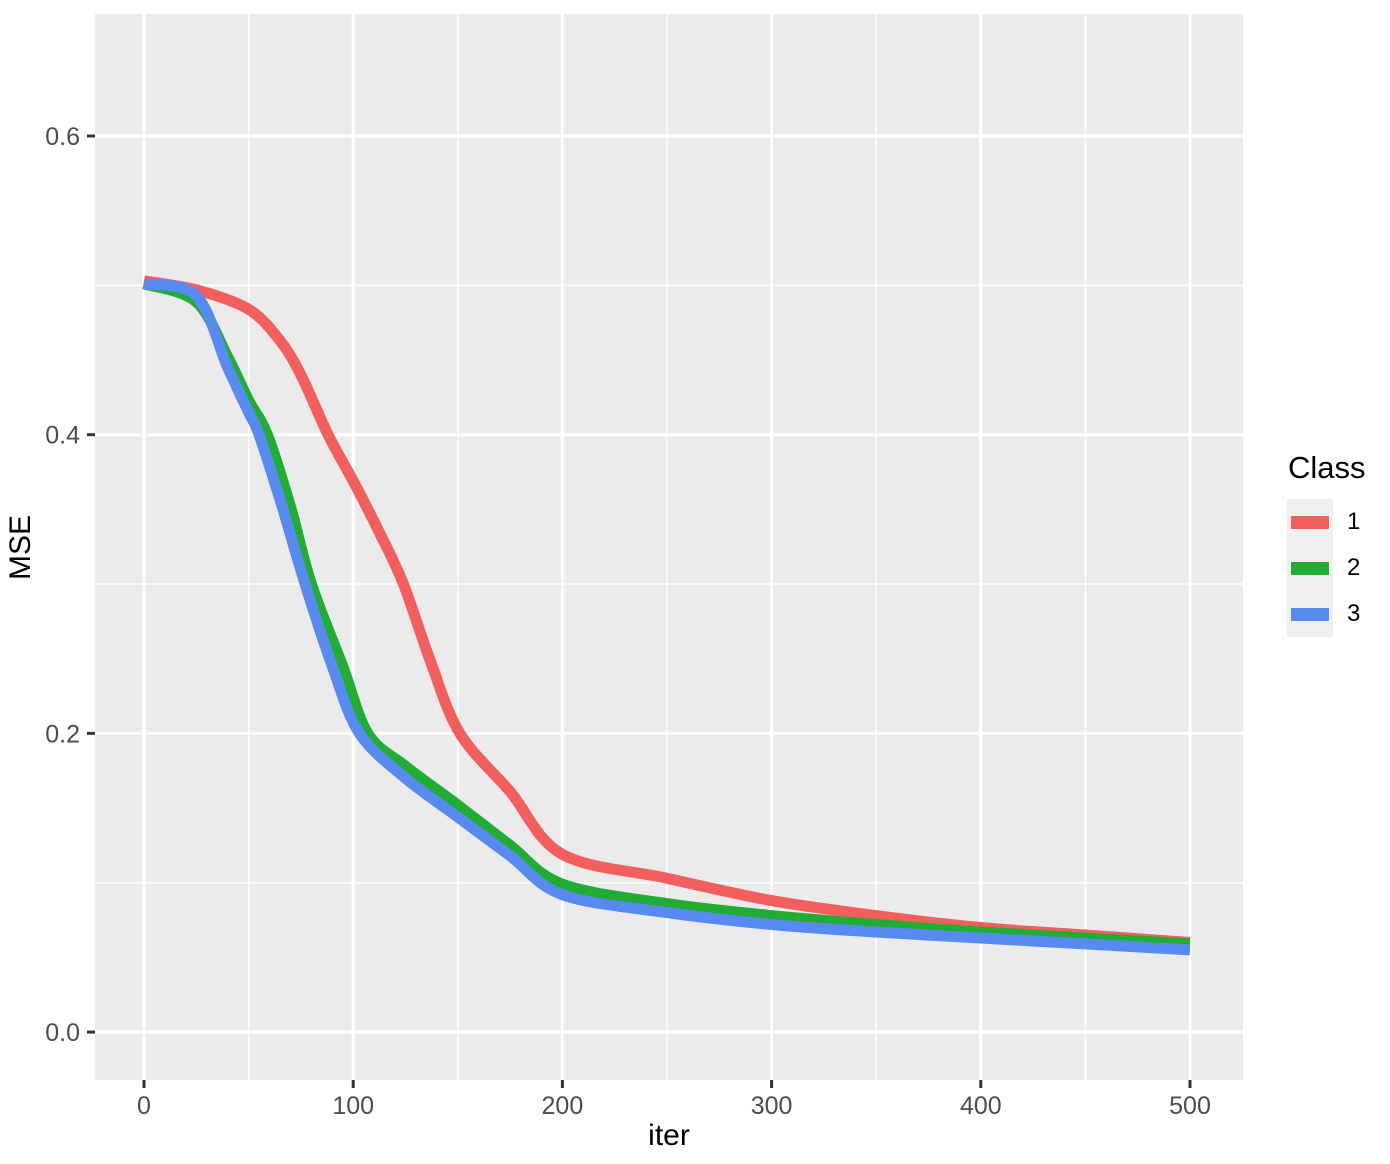  I want to click on legend-title: Class, so click(1327, 467).